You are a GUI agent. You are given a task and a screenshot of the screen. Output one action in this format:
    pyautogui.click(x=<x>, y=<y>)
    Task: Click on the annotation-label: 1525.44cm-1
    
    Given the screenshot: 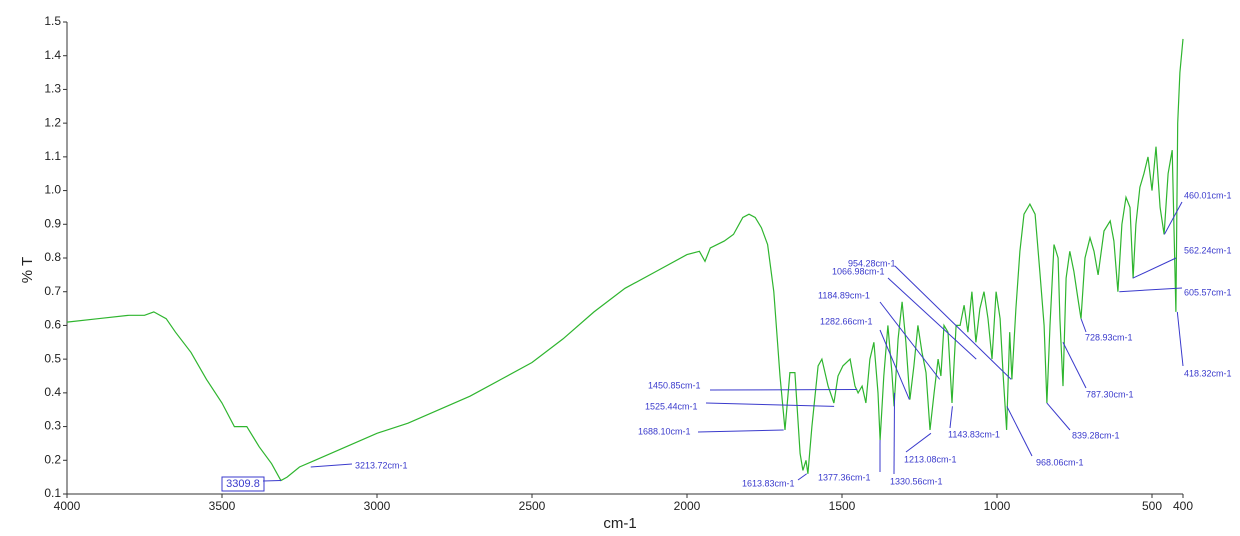 What is the action you would take?
    pyautogui.click(x=671, y=406)
    